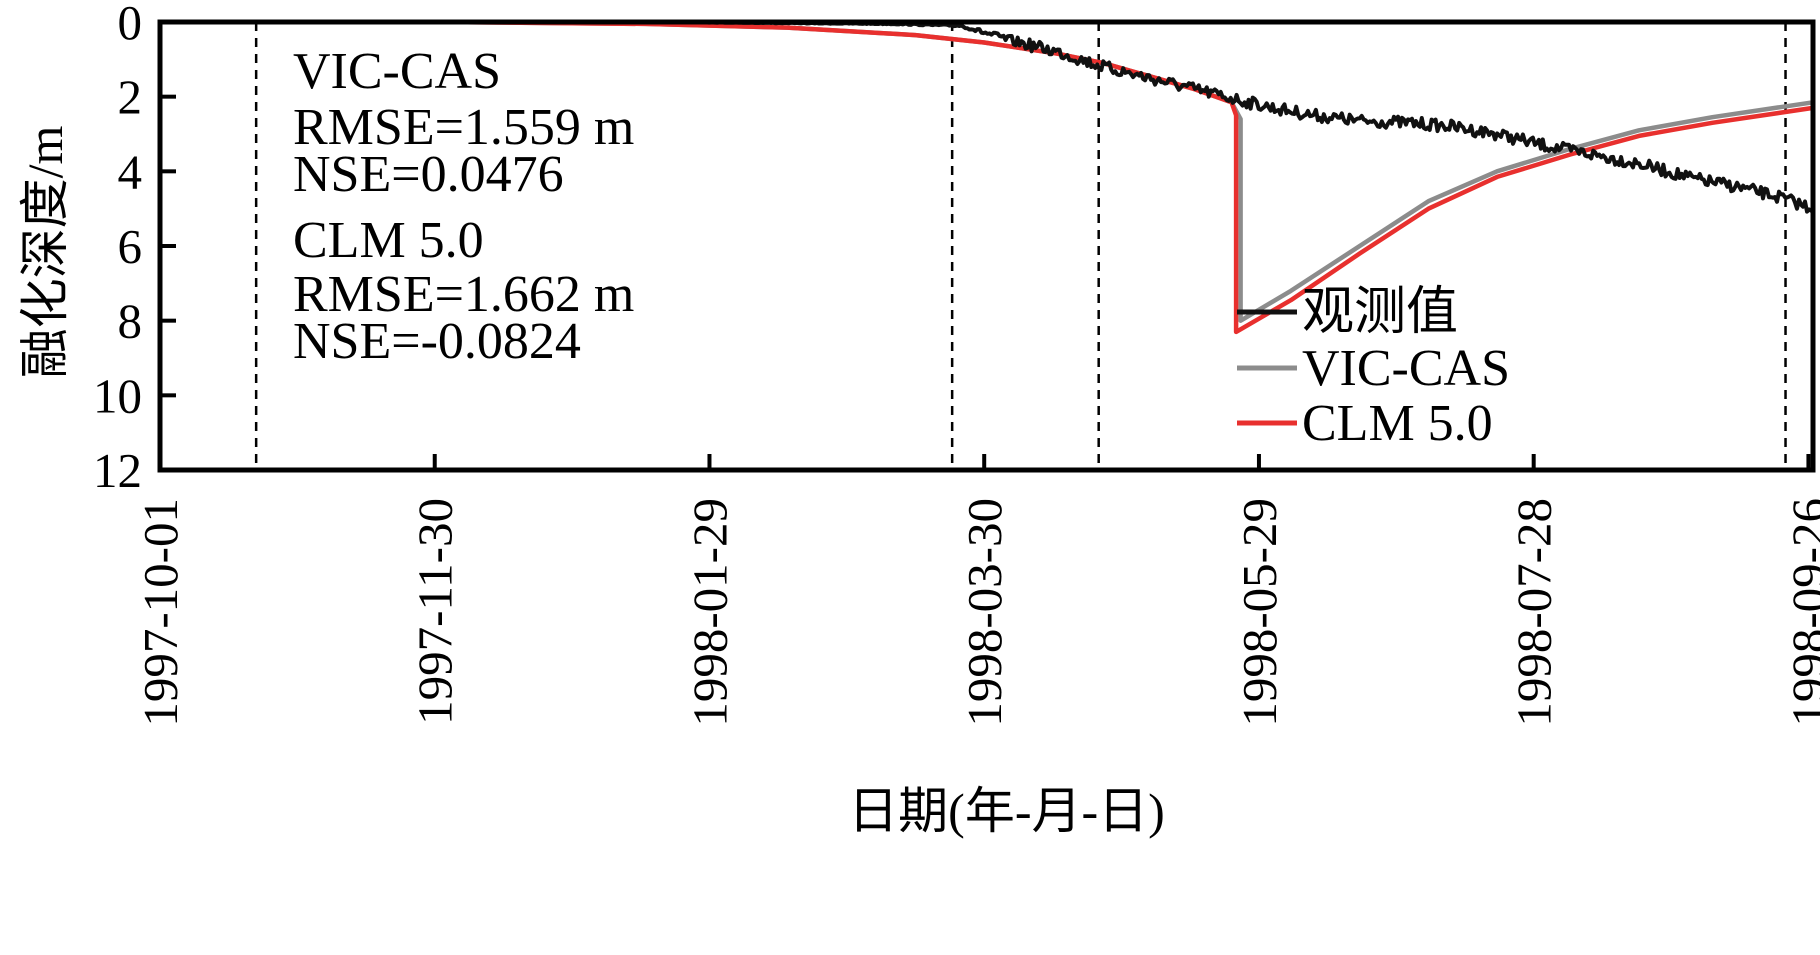 The width and height of the screenshot is (1820, 955). I want to click on y-axis-title: 融化深度/m, so click(45, 252).